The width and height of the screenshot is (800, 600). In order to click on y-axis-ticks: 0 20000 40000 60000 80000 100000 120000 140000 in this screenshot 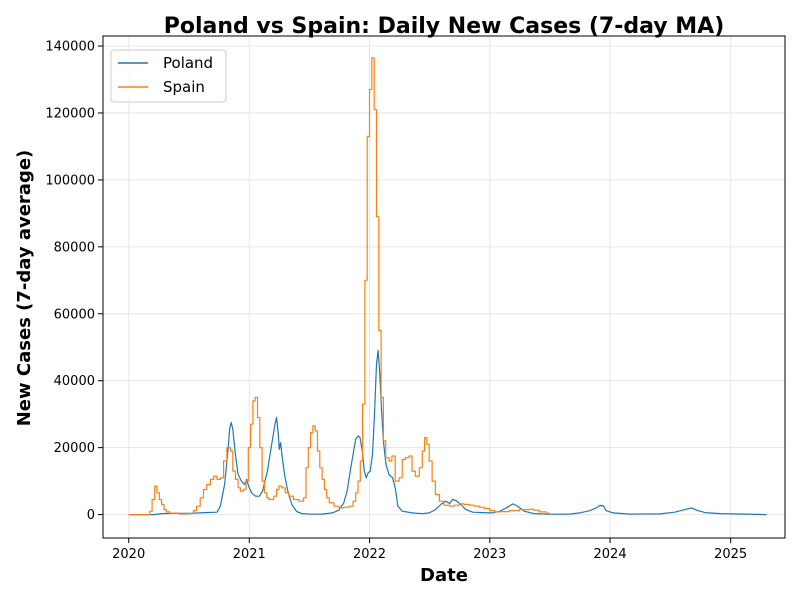, I will do `click(74, 281)`.